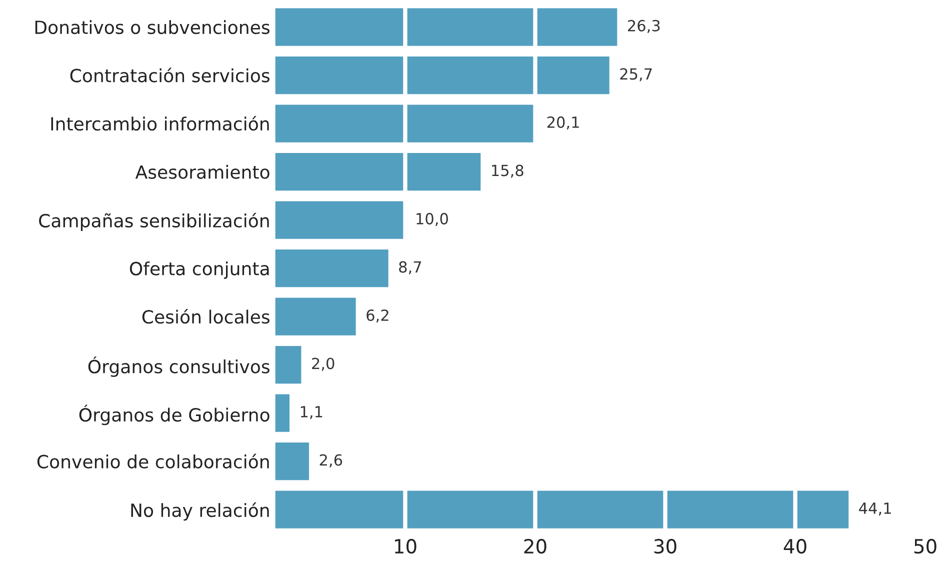  Describe the element at coordinates (206, 316) in the screenshot. I see `y-tick-label: Cesión locales` at that location.